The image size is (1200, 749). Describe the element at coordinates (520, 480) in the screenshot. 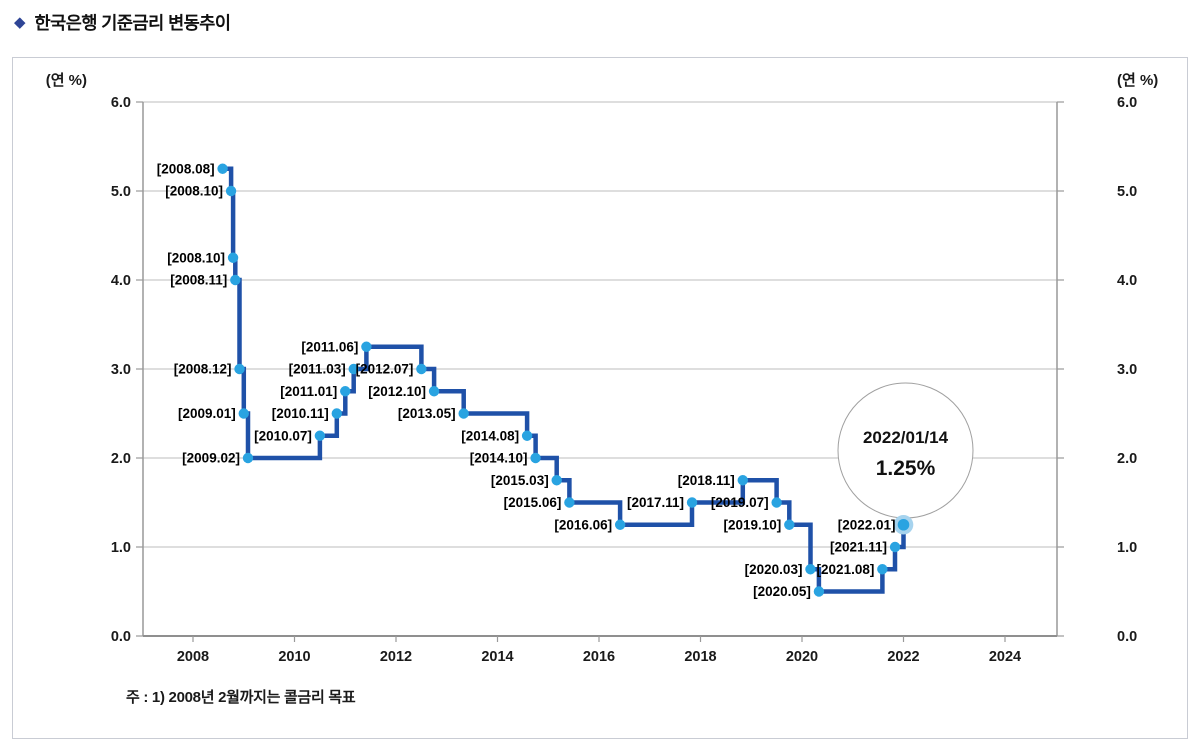

I see `data-point-label: [2015.03]` at that location.